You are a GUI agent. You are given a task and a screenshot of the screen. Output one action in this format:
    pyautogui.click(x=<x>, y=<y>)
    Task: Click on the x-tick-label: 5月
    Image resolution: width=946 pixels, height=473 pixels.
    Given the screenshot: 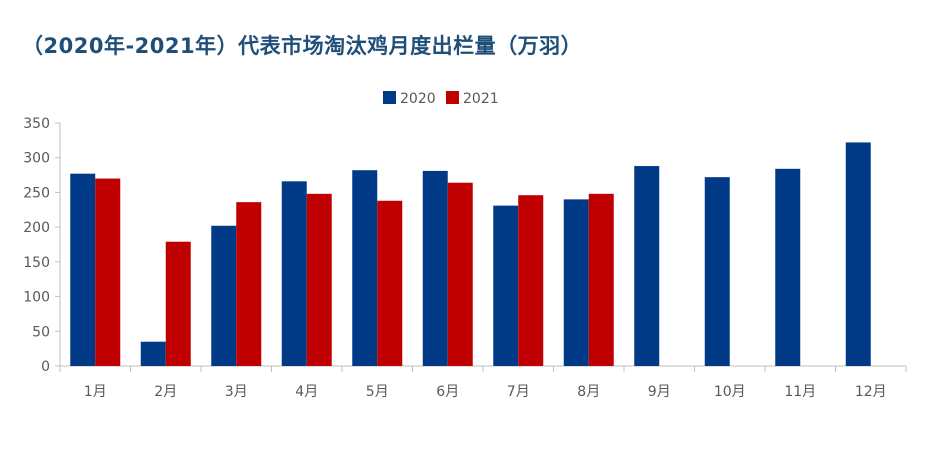 What is the action you would take?
    pyautogui.click(x=377, y=392)
    